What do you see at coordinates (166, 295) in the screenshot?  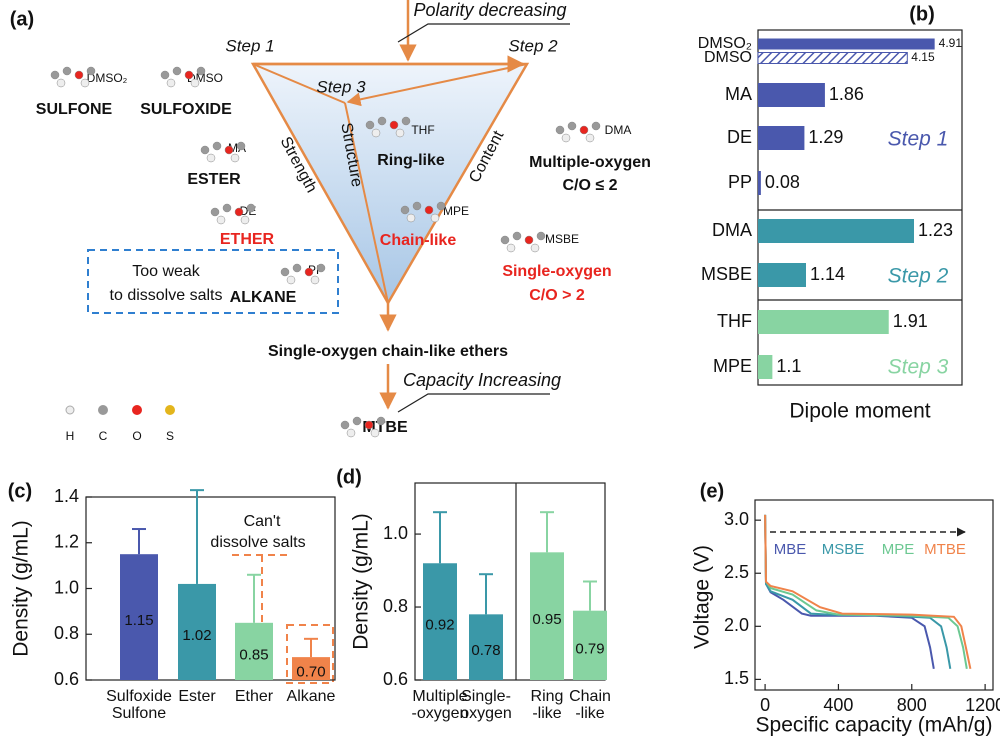 I see `label: to dissolve salts` at bounding box center [166, 295].